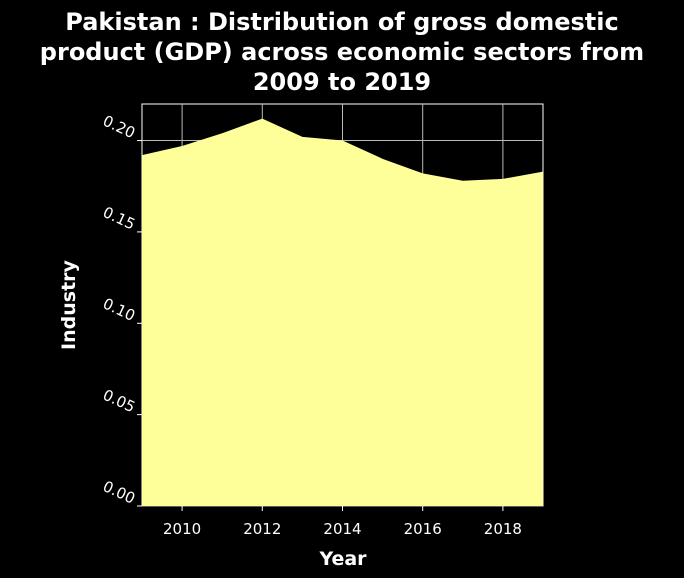  I want to click on x-tick-label-2016: 2016, so click(423, 529).